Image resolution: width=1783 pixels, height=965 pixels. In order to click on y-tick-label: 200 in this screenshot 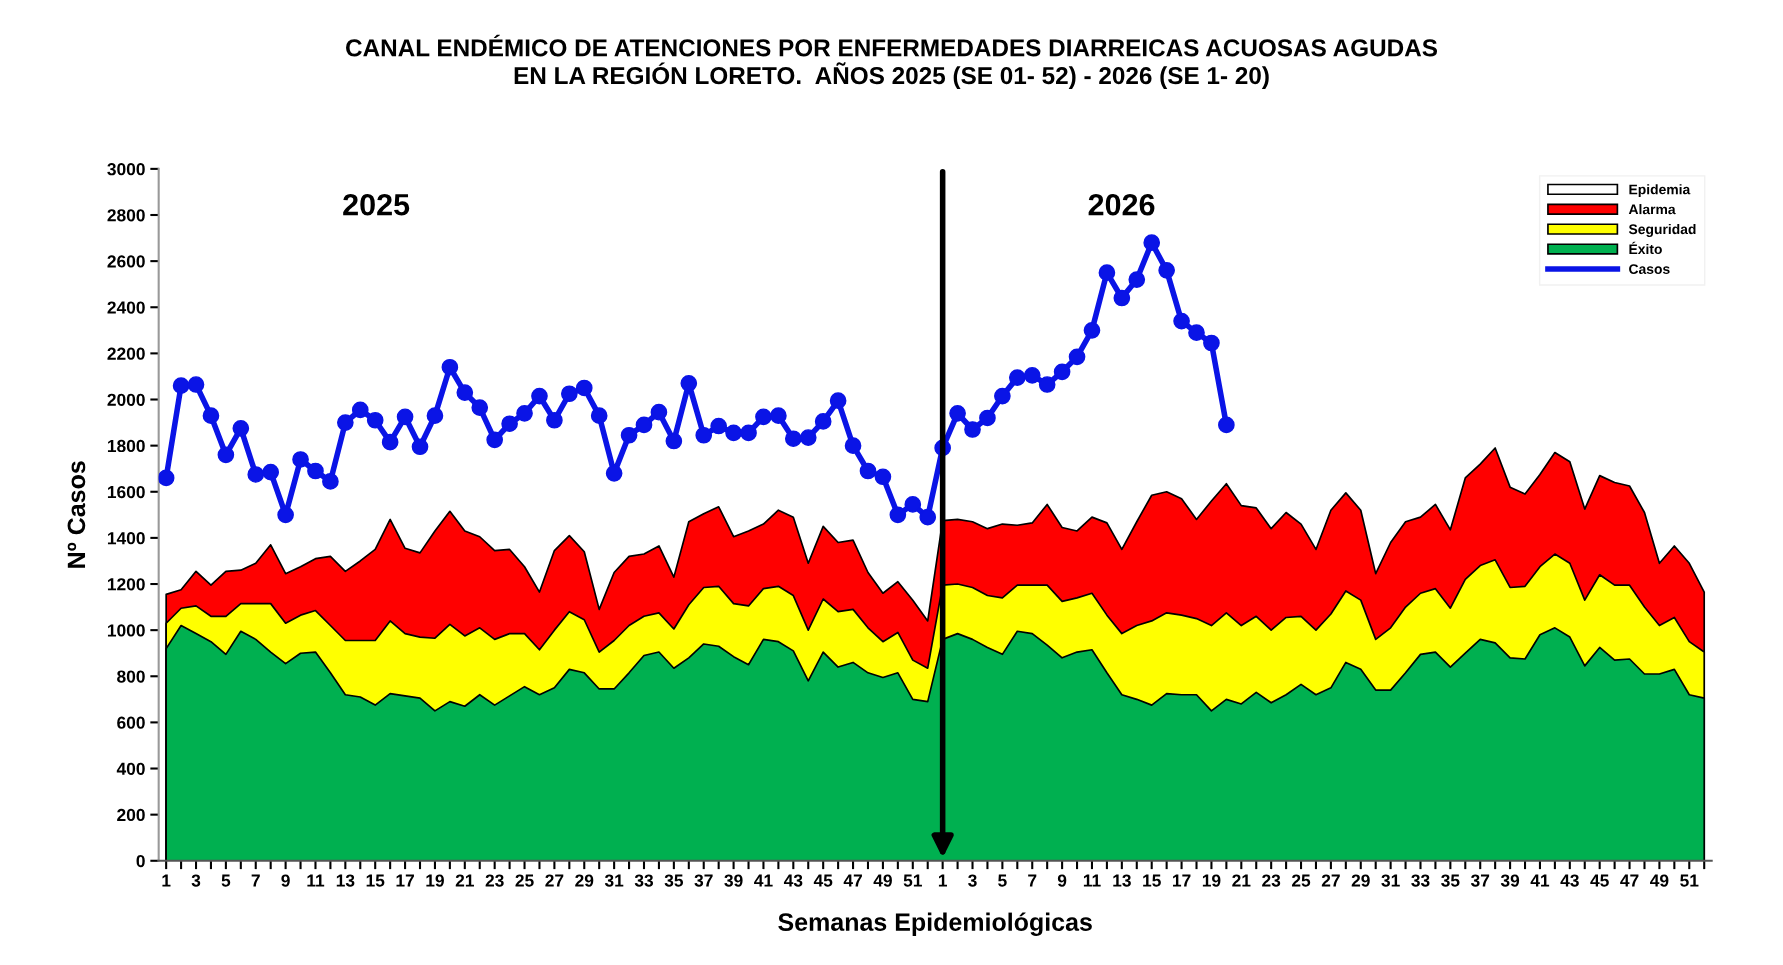, I will do `click(131, 815)`.